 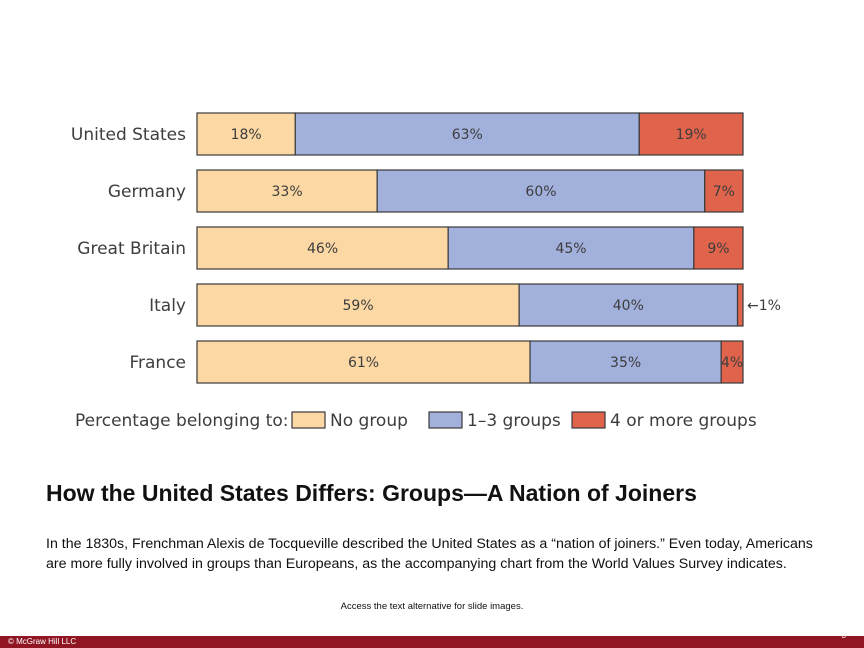 I want to click on legend-label-1-3-groups: 1–3 groups, so click(x=514, y=421).